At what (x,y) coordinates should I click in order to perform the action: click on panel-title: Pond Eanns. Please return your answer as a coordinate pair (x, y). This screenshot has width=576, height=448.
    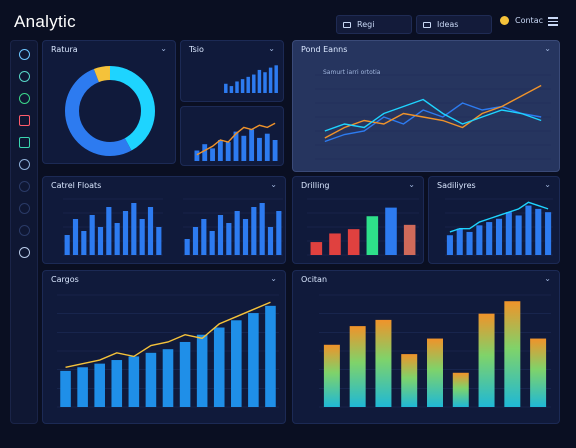
    Looking at the image, I should click on (324, 49).